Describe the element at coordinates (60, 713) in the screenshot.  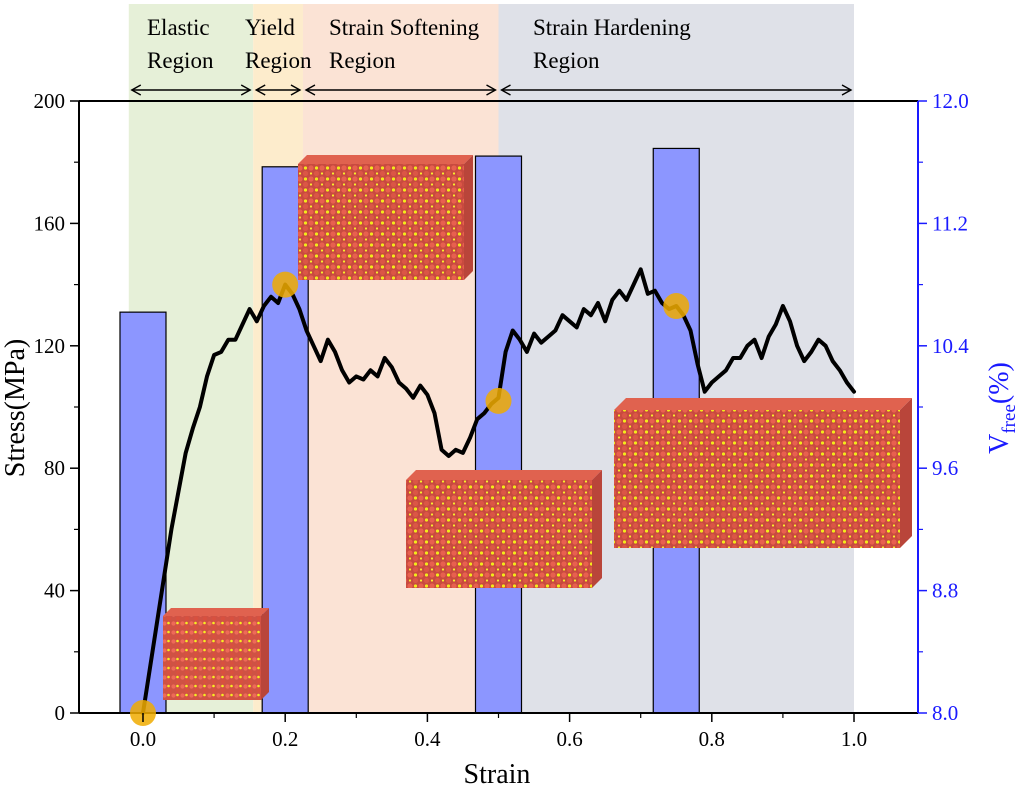
I see `y-left-tick-label-0: 0` at that location.